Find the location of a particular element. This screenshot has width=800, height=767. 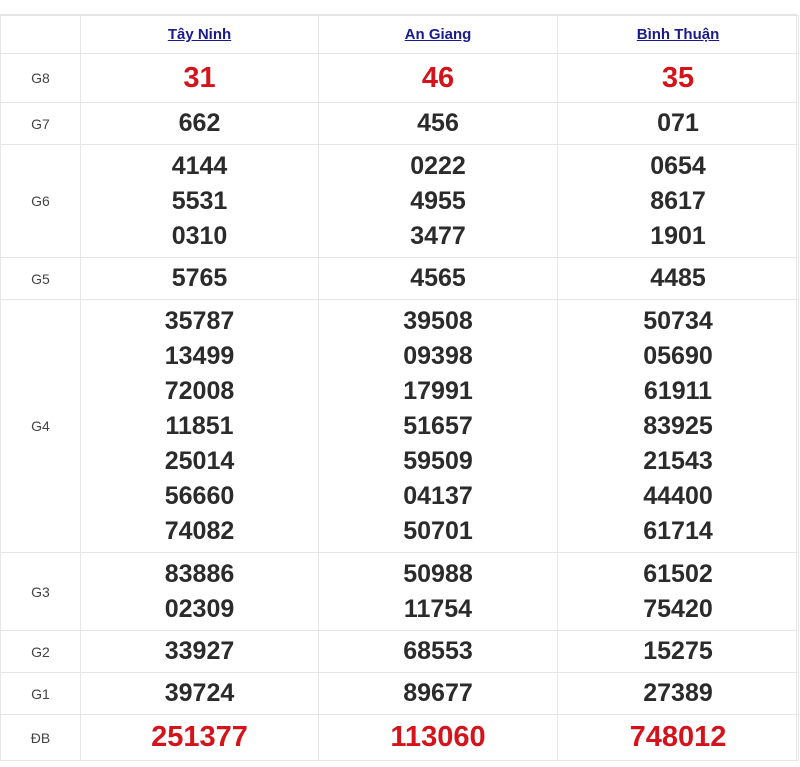

prize-row-g6: G6 4144 5531 0310 0222 4955 3477 0654 8617 1901 is located at coordinates (399, 201).